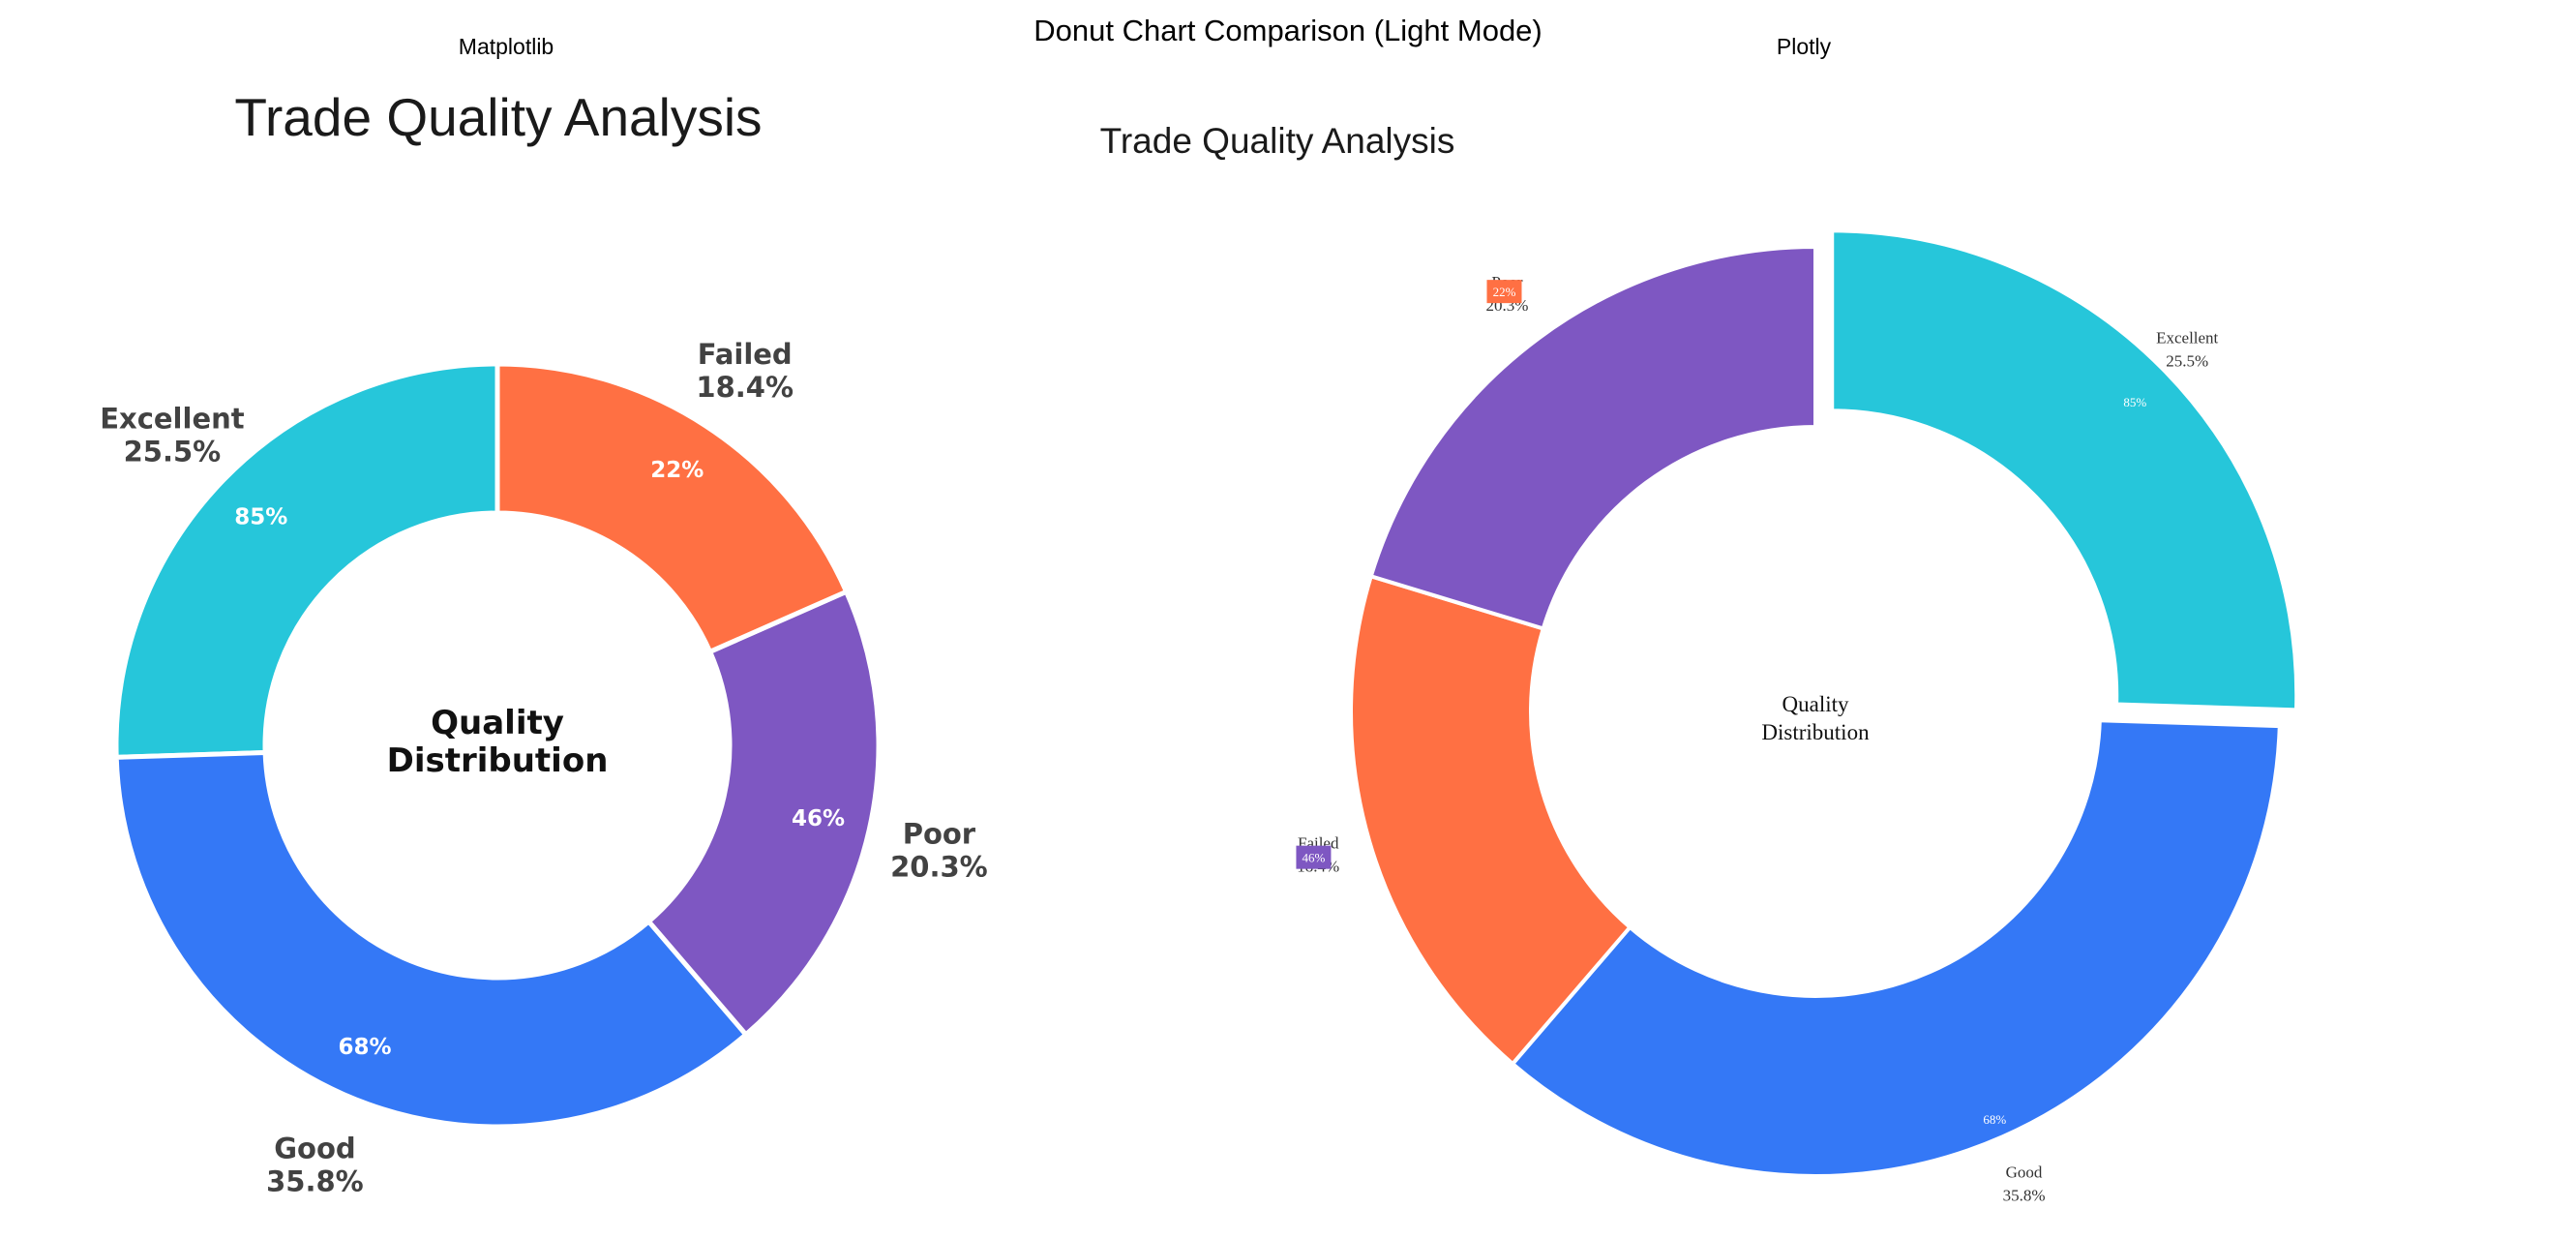  I want to click on mpl-inner-label-failed: 22%, so click(677, 470).